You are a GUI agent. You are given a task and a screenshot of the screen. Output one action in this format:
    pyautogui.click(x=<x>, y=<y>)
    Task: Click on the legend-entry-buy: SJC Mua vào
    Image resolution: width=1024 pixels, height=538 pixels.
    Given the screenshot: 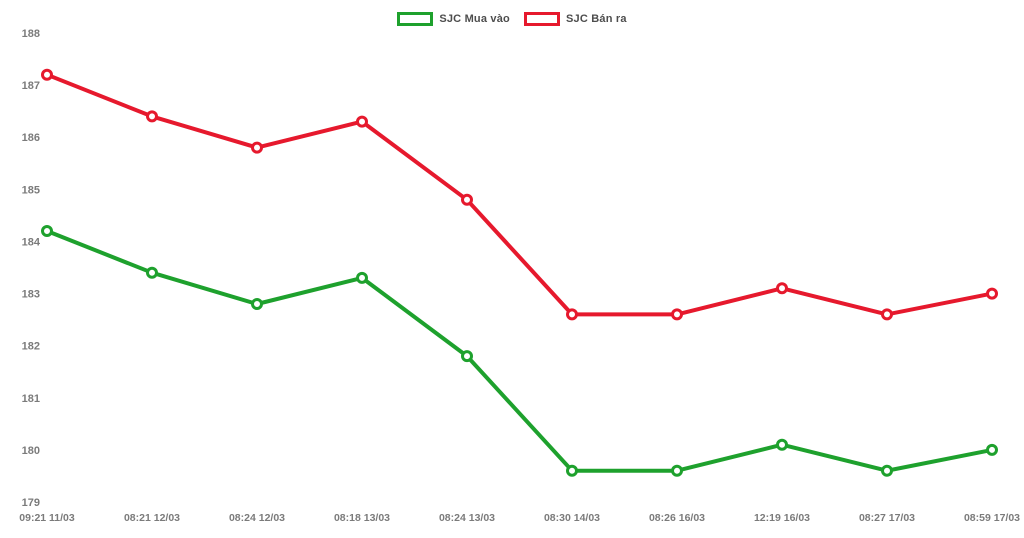 What is the action you would take?
    pyautogui.click(x=453, y=19)
    